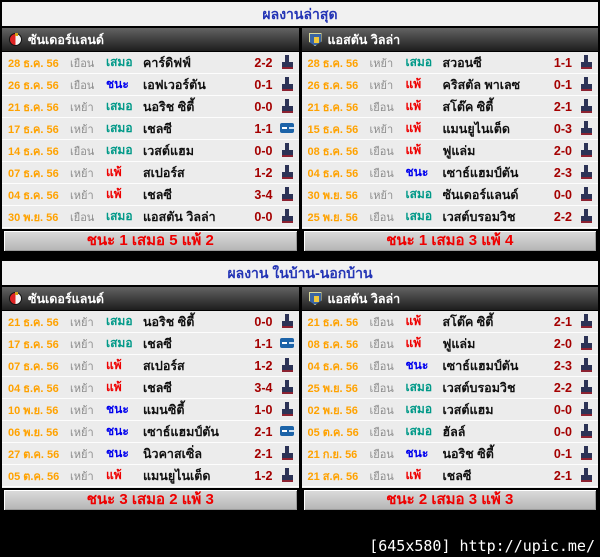 This screenshot has height=557, width=600. I want to click on opponent-name: สโต๊ค ซิตี้, so click(468, 321).